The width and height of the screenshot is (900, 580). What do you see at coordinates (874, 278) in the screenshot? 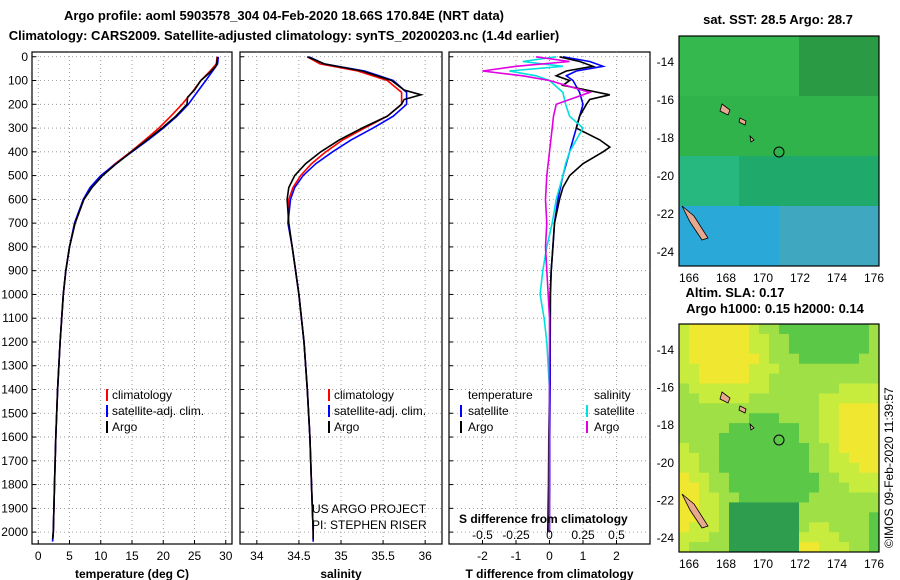
I see `map-lon-label: 176` at bounding box center [874, 278].